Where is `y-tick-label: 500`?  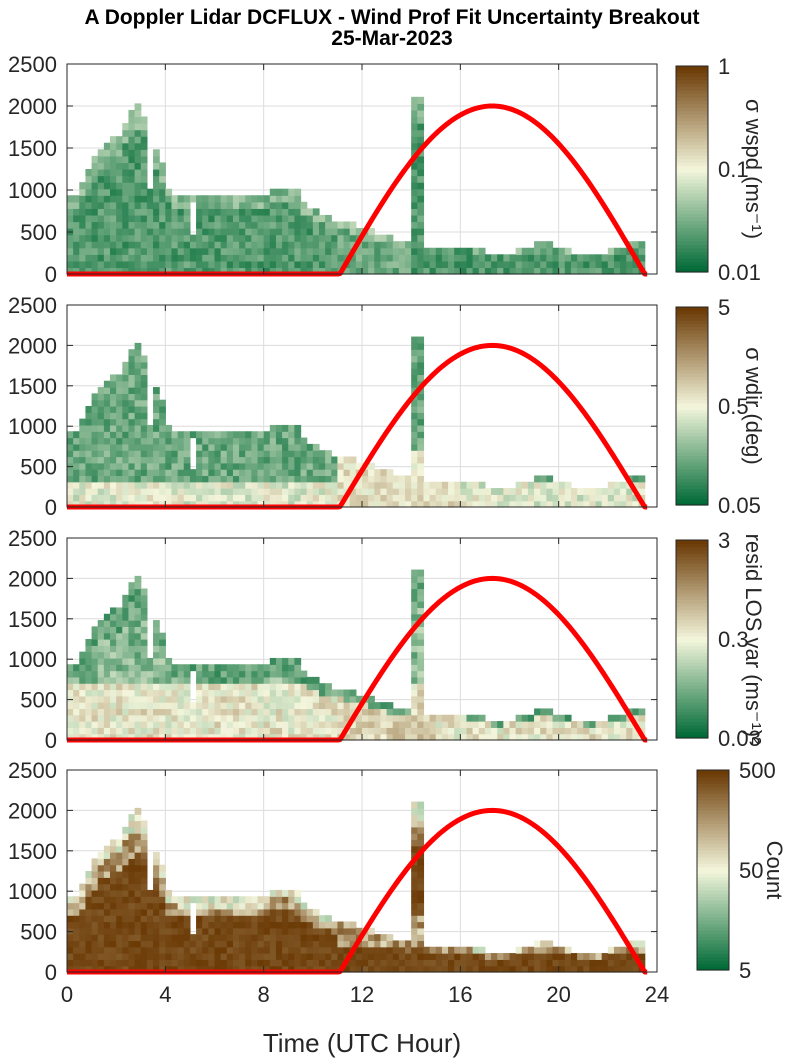 y-tick-label: 500 is located at coordinates (38, 700).